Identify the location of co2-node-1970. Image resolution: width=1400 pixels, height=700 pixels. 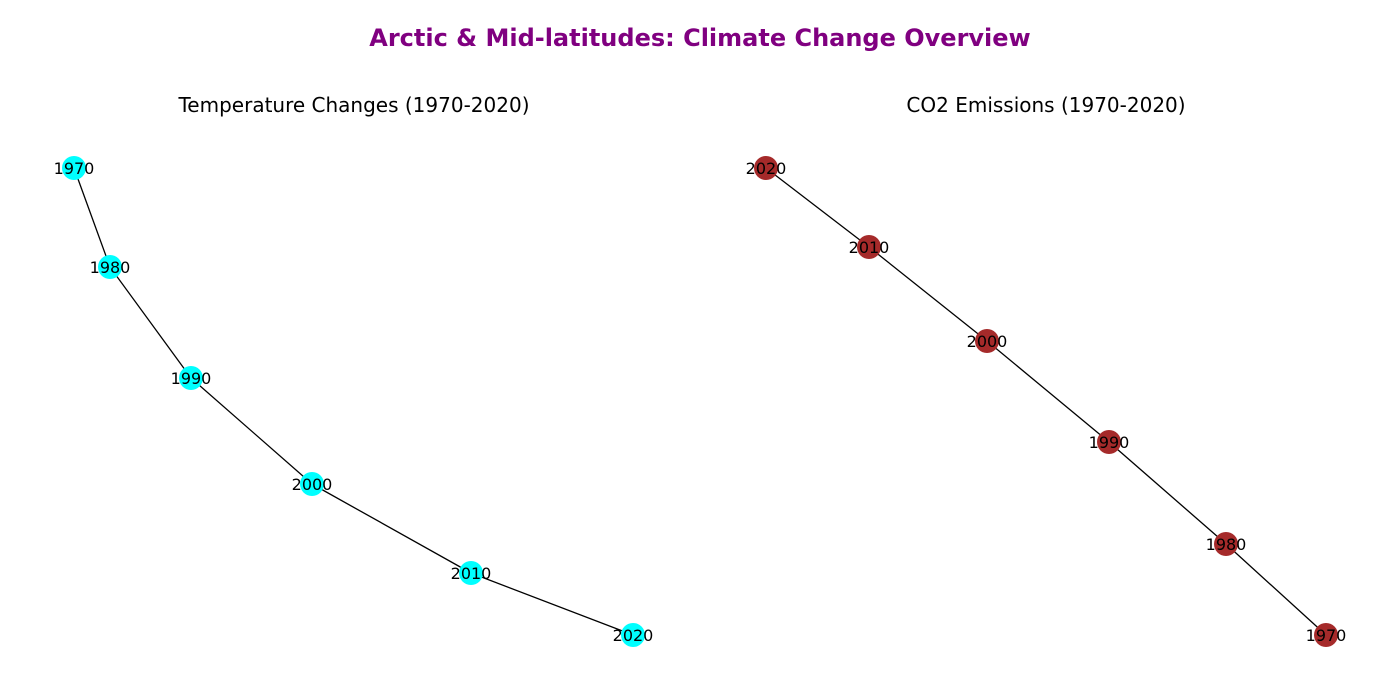
(1326, 635).